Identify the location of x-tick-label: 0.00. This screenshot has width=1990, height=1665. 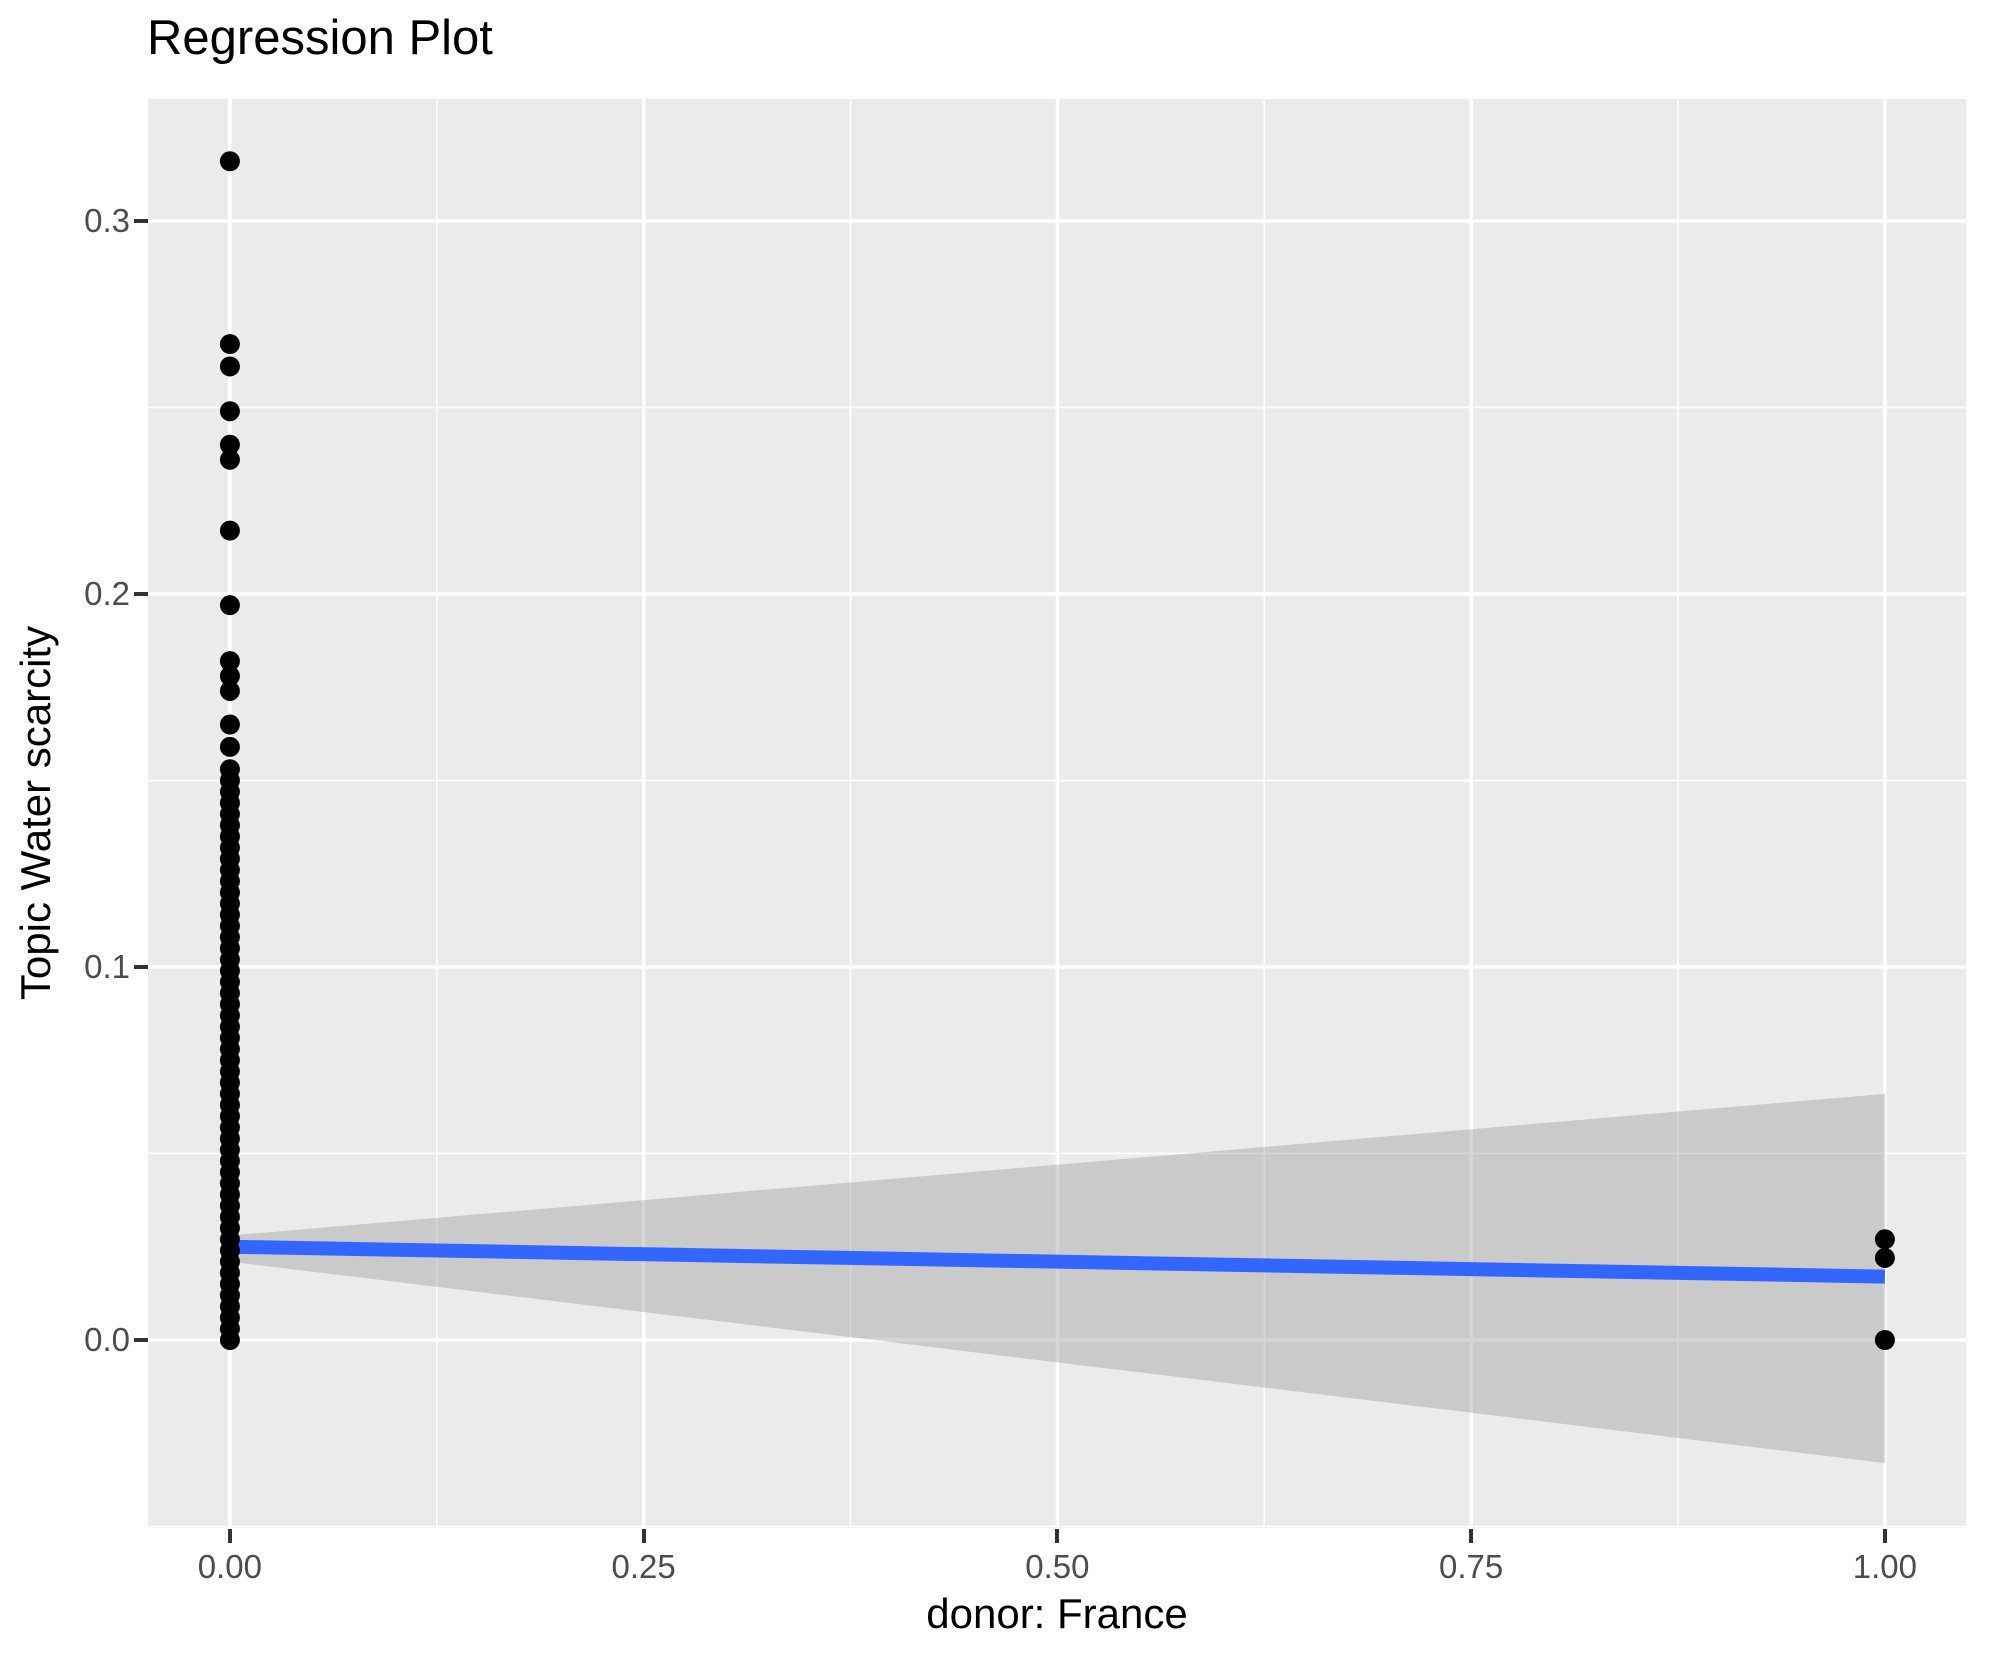
(230, 1566).